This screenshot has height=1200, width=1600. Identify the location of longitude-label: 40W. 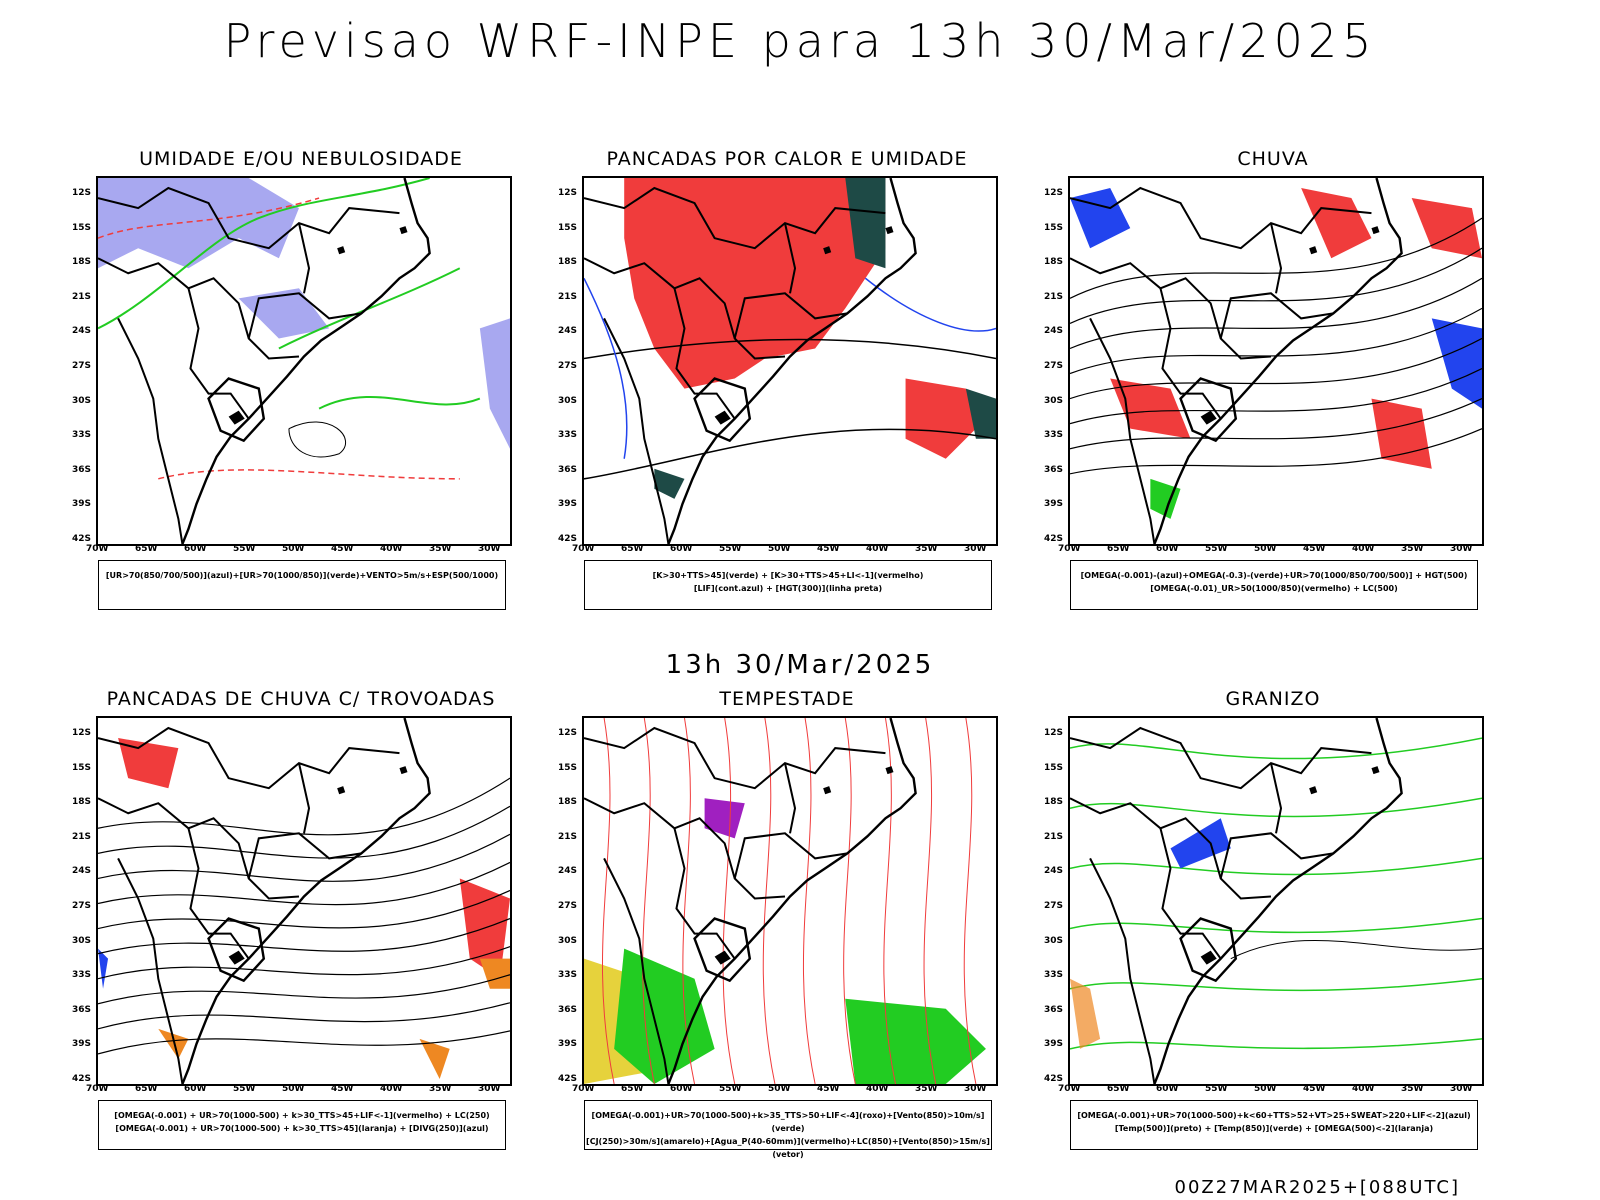
(1363, 1089).